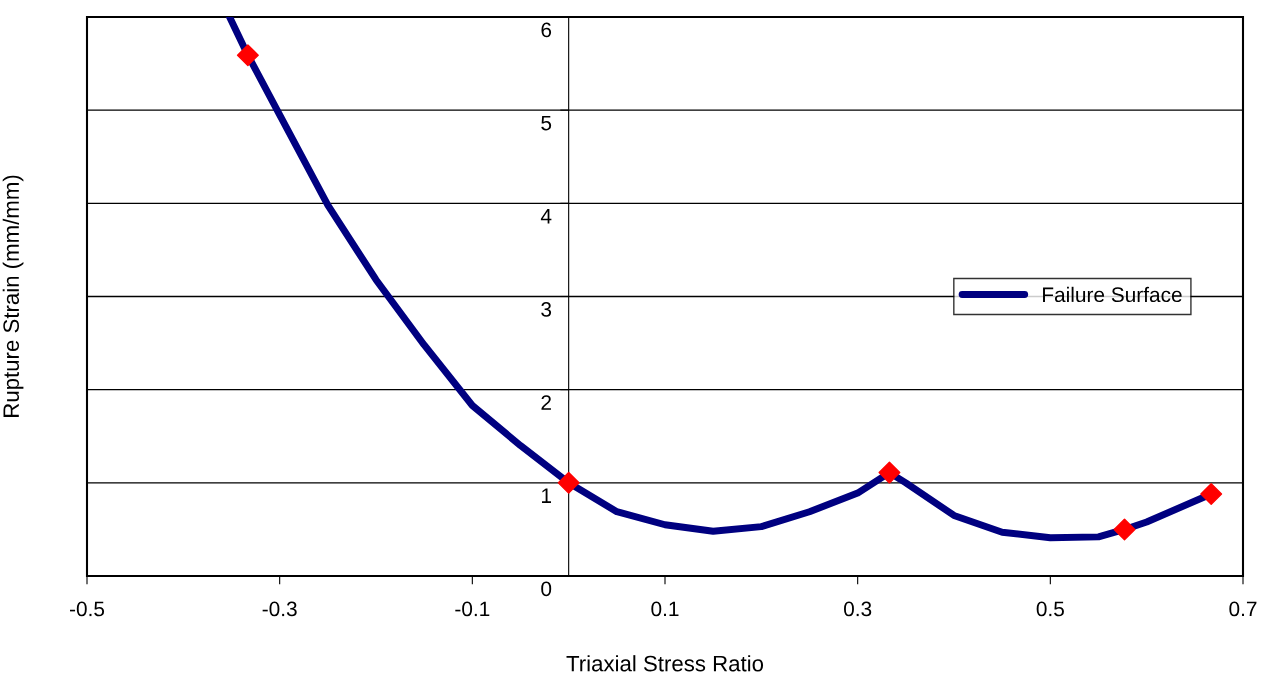 This screenshot has width=1267, height=684. Describe the element at coordinates (665, 609) in the screenshot. I see `x-tick-label: 0.1` at that location.